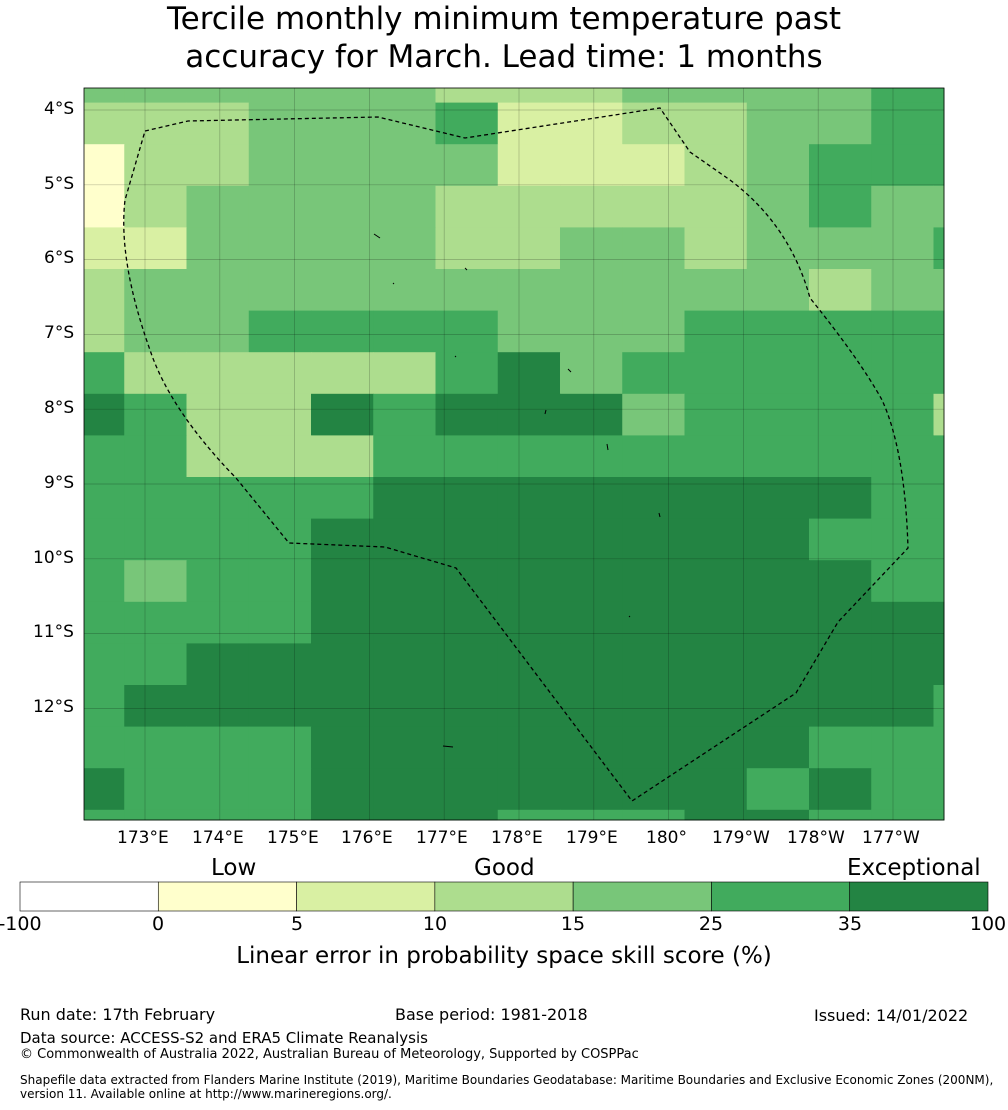 Image resolution: width=1008 pixels, height=1110 pixels. What do you see at coordinates (442, 838) in the screenshot?
I see `lon-label: 177°E` at bounding box center [442, 838].